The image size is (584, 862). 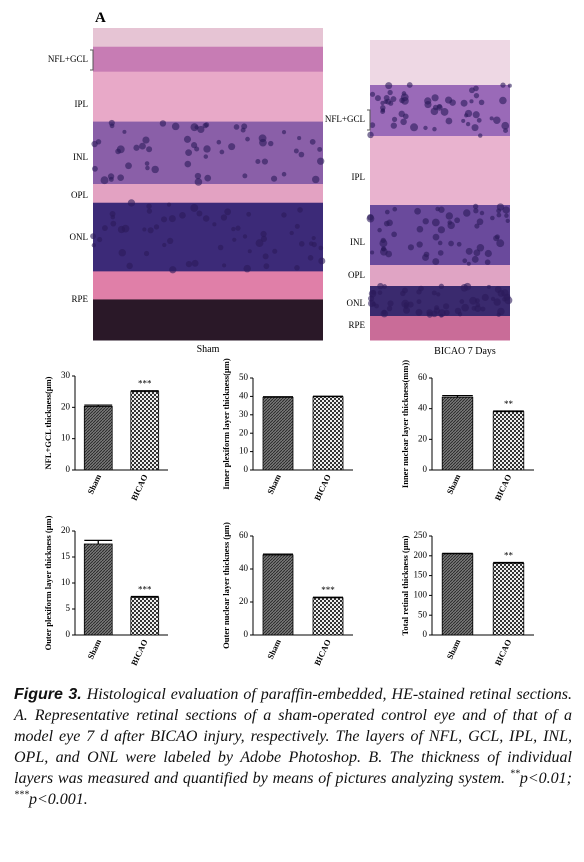 I want to click on y-axis-label: Total retinal thickness (μm), so click(x=405, y=585).